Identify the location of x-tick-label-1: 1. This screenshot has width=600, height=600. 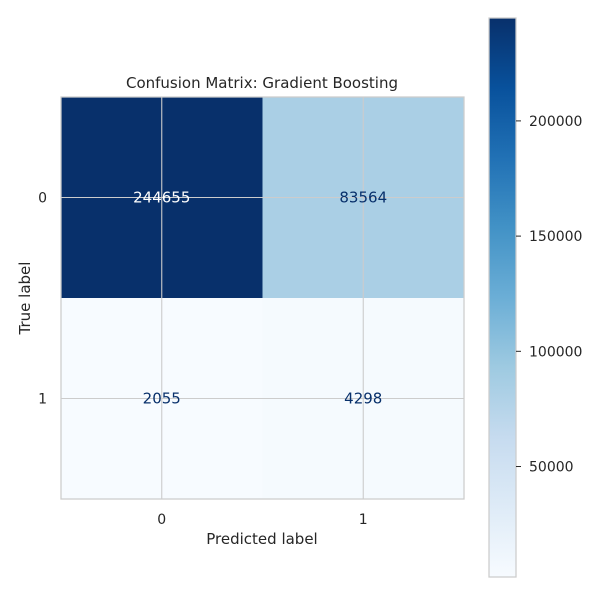
(363, 520).